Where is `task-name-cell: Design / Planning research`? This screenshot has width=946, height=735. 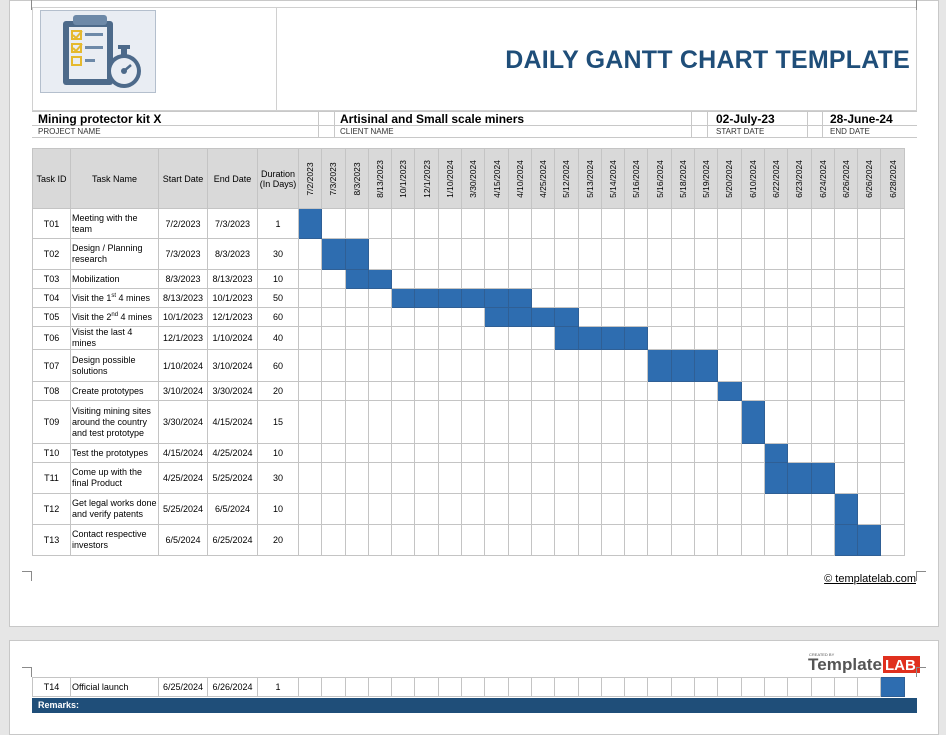
task-name-cell: Design / Planning research is located at coordinates (114, 254).